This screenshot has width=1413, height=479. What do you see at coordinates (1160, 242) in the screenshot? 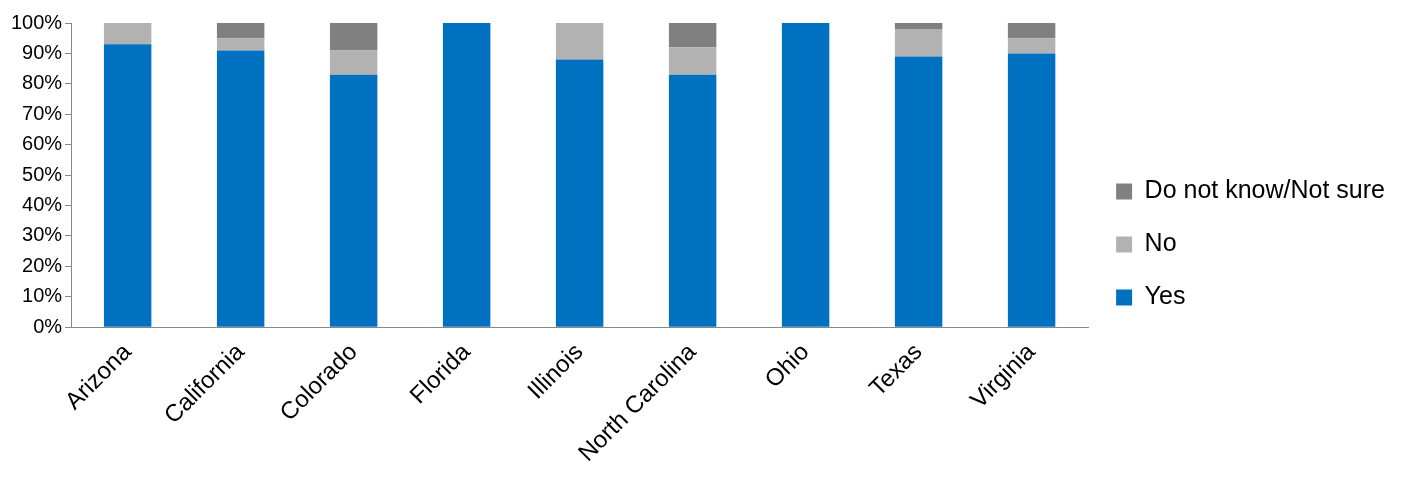
I see `legend-label: No` at bounding box center [1160, 242].